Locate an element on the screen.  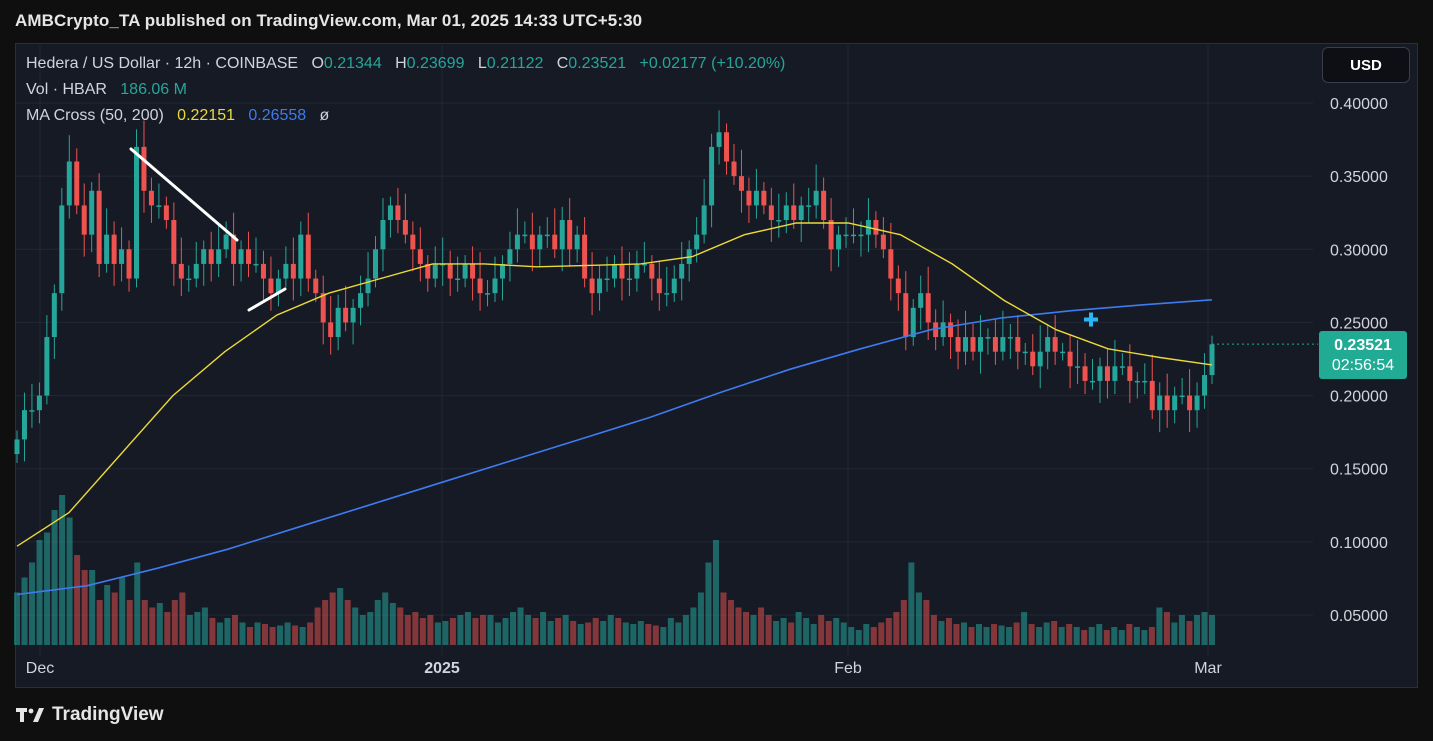
close-label: C is located at coordinates (562, 63).